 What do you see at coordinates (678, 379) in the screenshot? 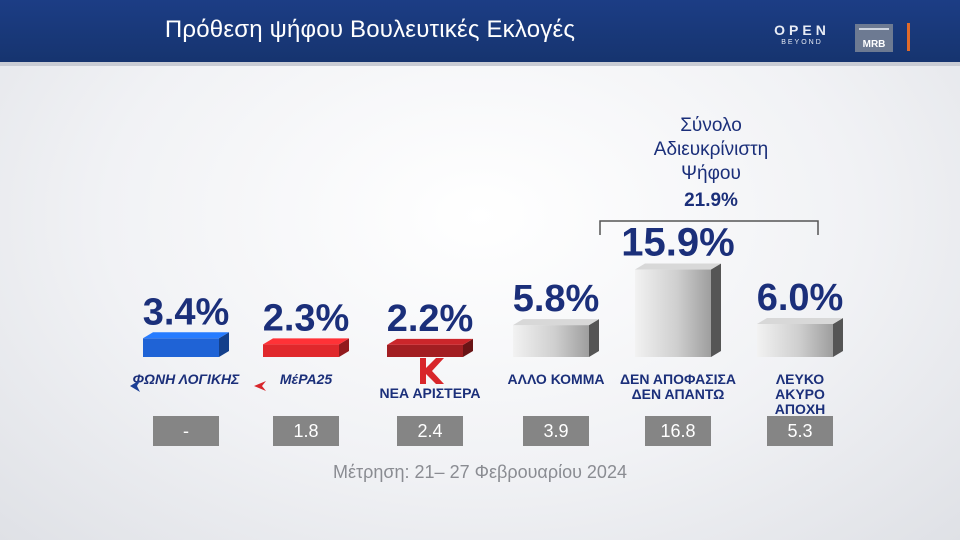
I see `category-label-4-0: ΔΕΝ ΑΠΟΦΑΣΙΣΑ` at bounding box center [678, 379].